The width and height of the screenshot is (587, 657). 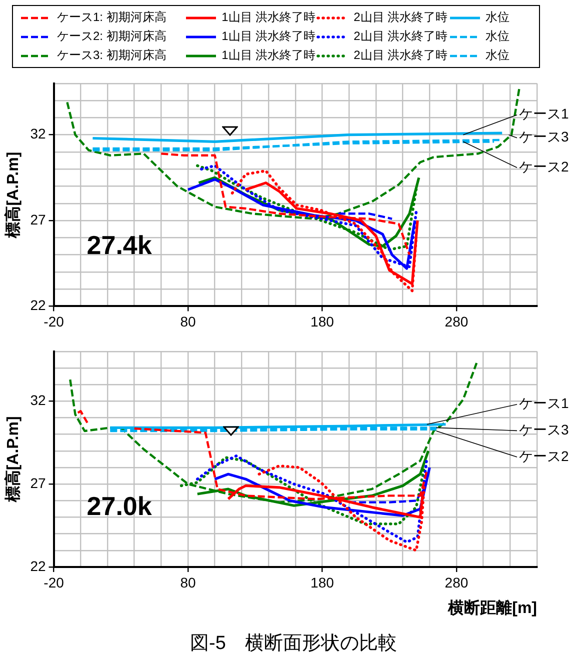 What do you see at coordinates (119, 245) in the screenshot?
I see `annotation: 27.4k` at bounding box center [119, 245].